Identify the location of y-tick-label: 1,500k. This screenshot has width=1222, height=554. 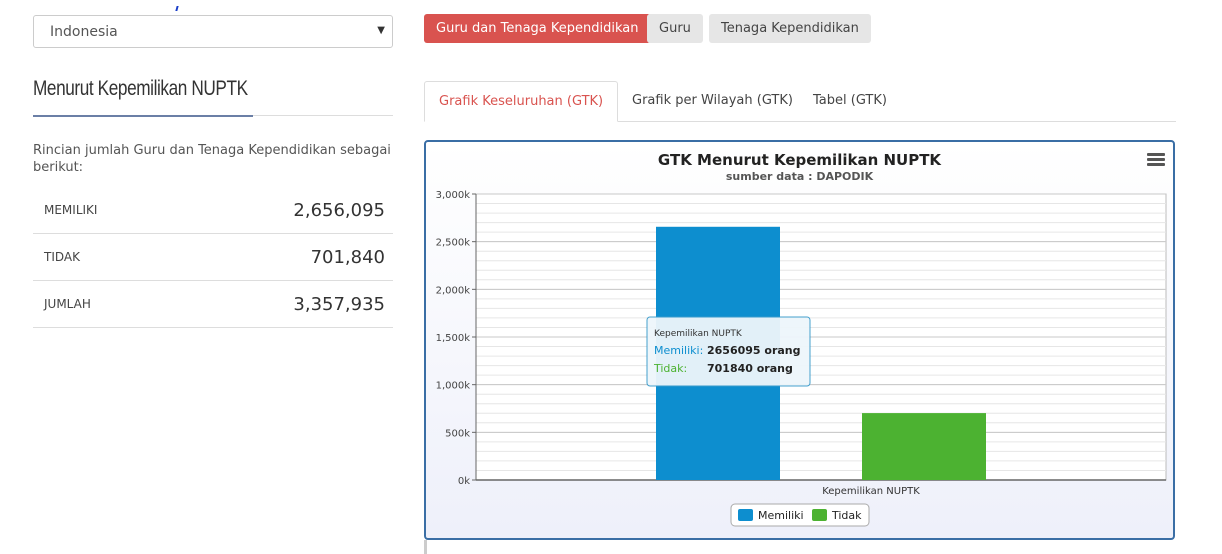
(453, 338).